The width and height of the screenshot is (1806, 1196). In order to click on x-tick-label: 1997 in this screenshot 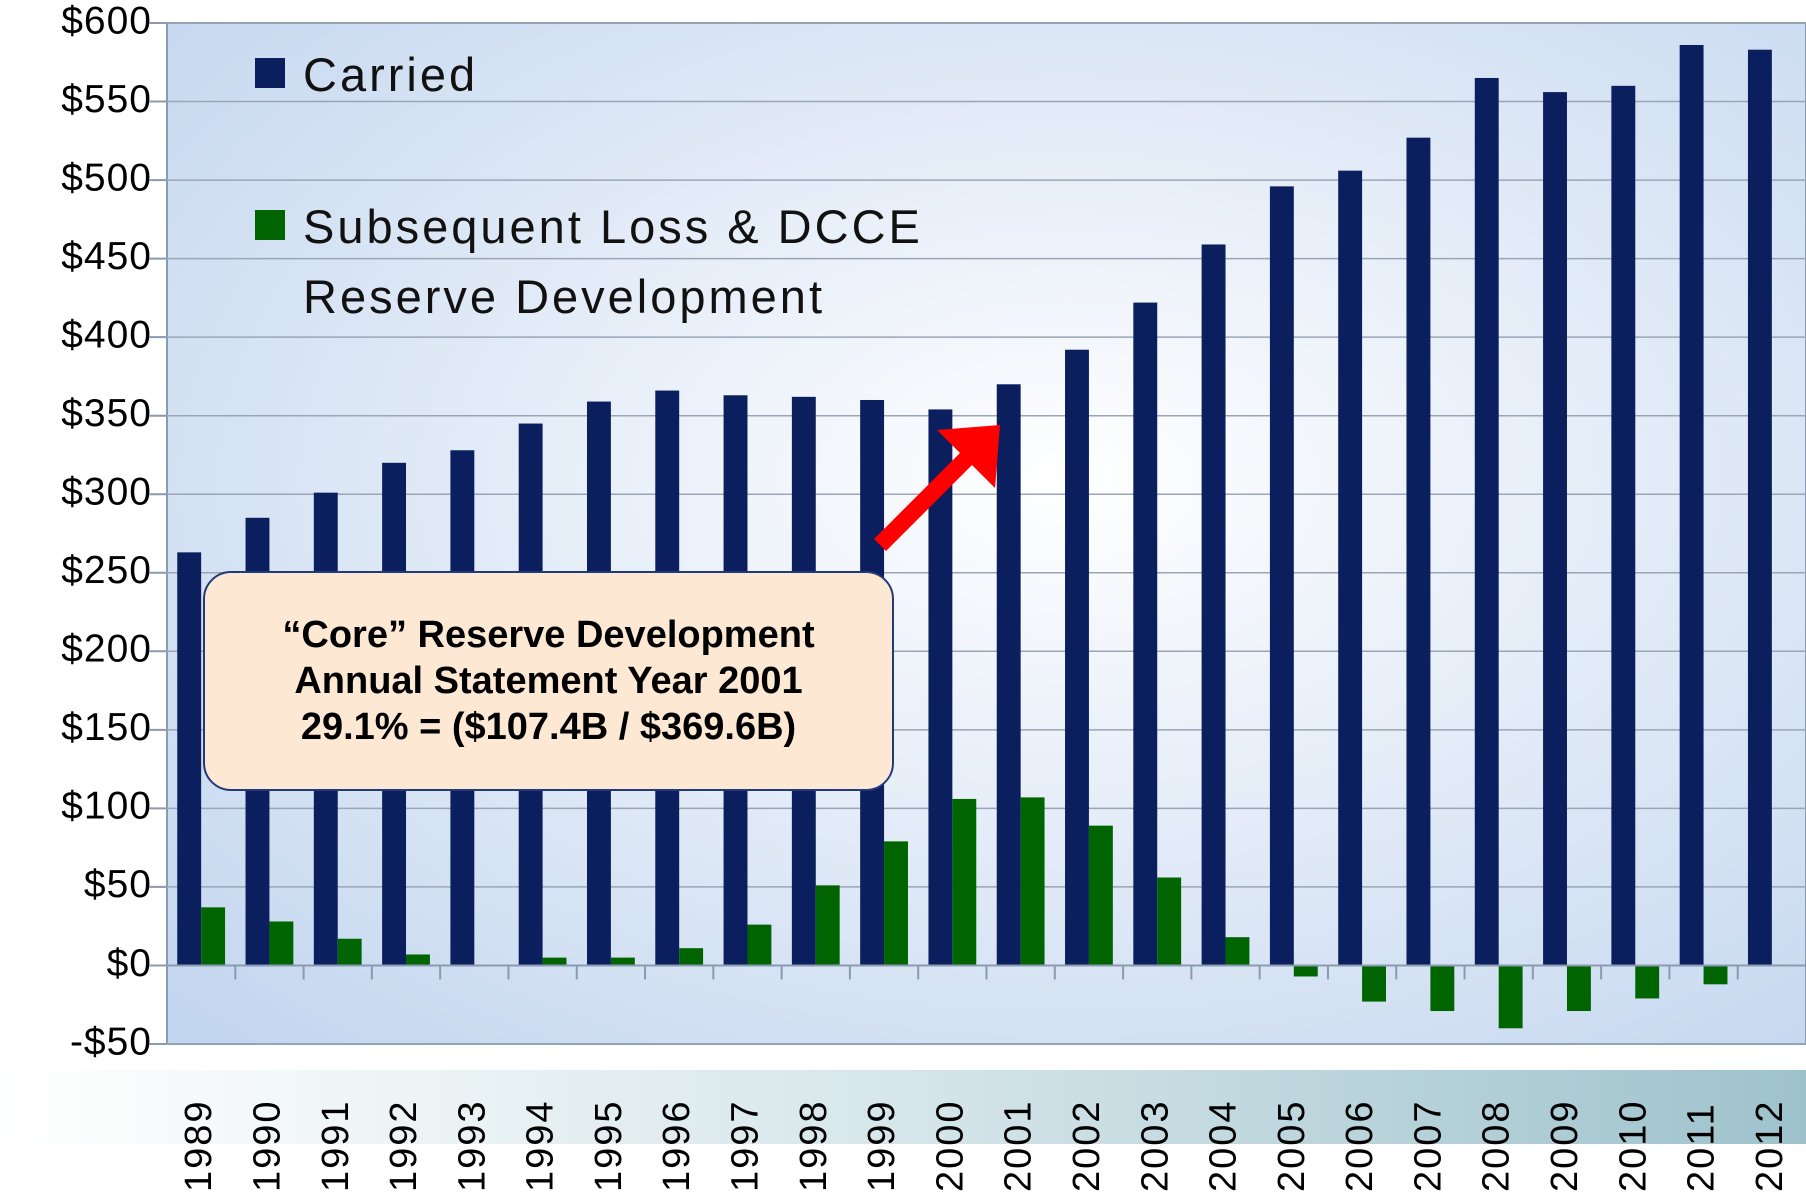, I will do `click(746, 1145)`.